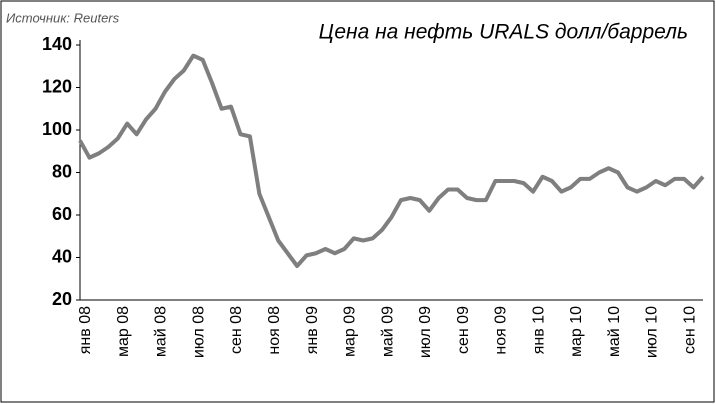 The width and height of the screenshot is (716, 404). What do you see at coordinates (425, 332) in the screenshot?
I see `x-tick-label: июл 09` at bounding box center [425, 332].